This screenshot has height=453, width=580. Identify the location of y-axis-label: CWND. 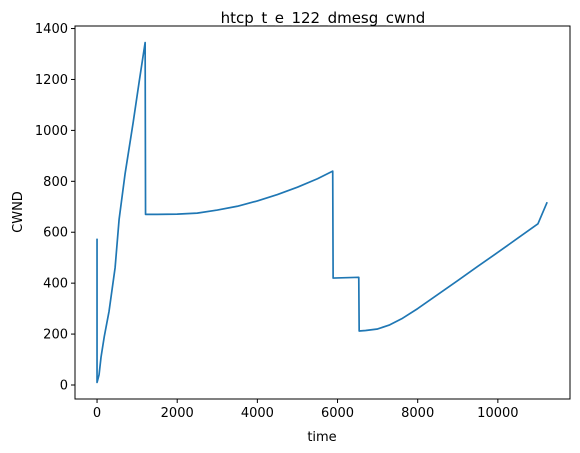
(18, 212).